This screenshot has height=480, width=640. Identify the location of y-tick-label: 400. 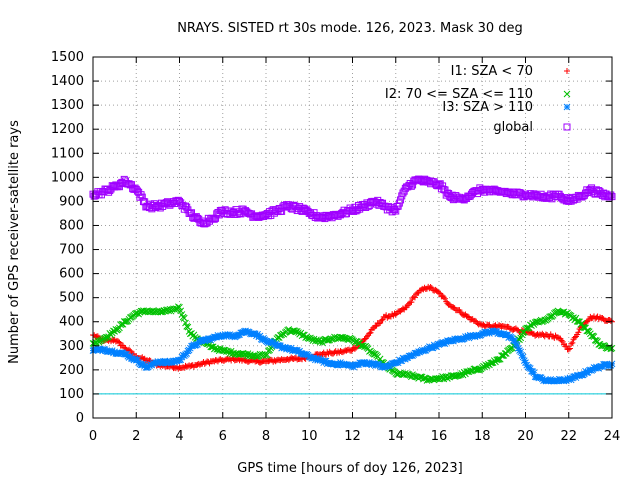
(71, 322).